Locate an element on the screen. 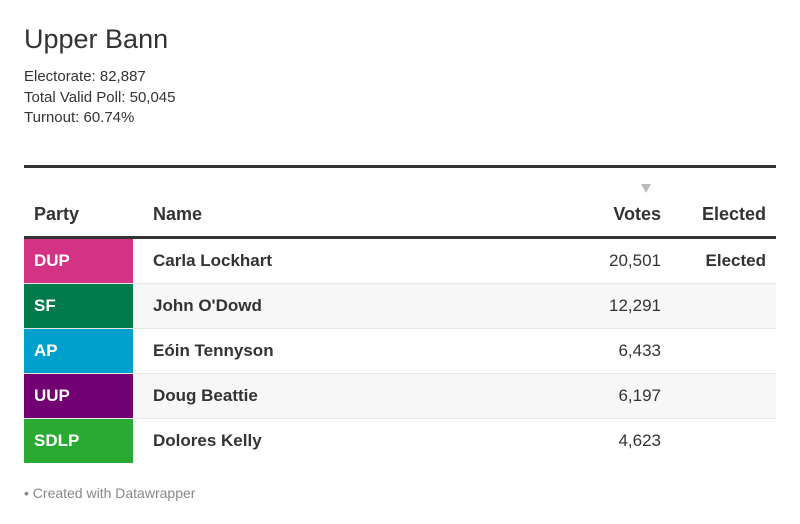 This screenshot has width=800, height=524. party-label: SF is located at coordinates (45, 305).